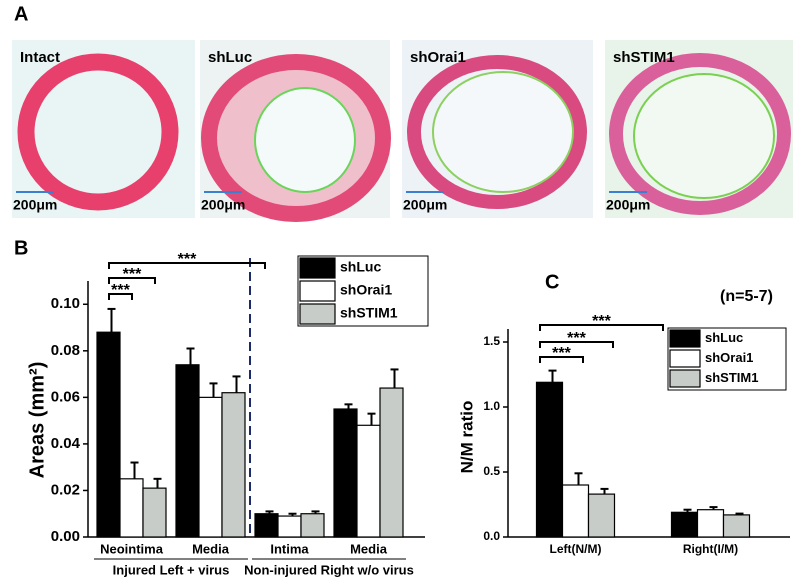  Describe the element at coordinates (171, 569) in the screenshot. I see `group-label: Injured Left + virus` at that location.